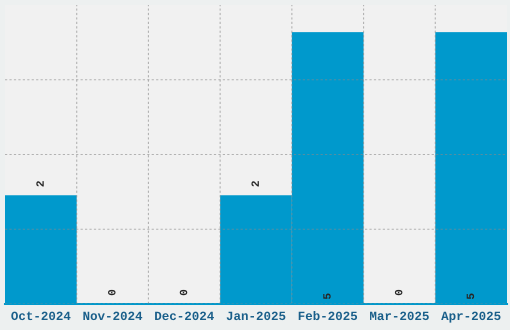 This screenshot has height=330, width=510. What do you see at coordinates (256, 316) in the screenshot?
I see `x-tick-label: Jan-2025` at bounding box center [256, 316].